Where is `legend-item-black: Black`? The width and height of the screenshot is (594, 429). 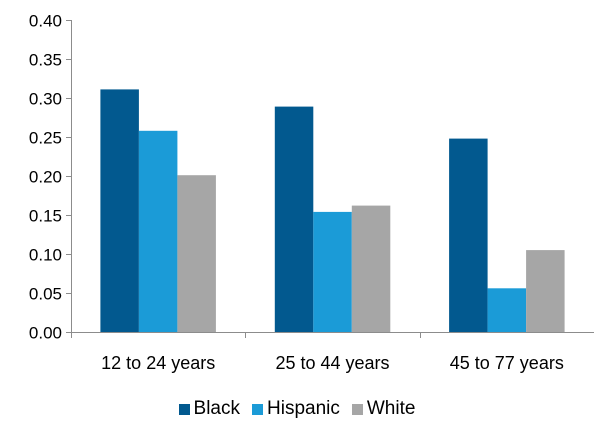 legend-item-black: Black is located at coordinates (209, 409).